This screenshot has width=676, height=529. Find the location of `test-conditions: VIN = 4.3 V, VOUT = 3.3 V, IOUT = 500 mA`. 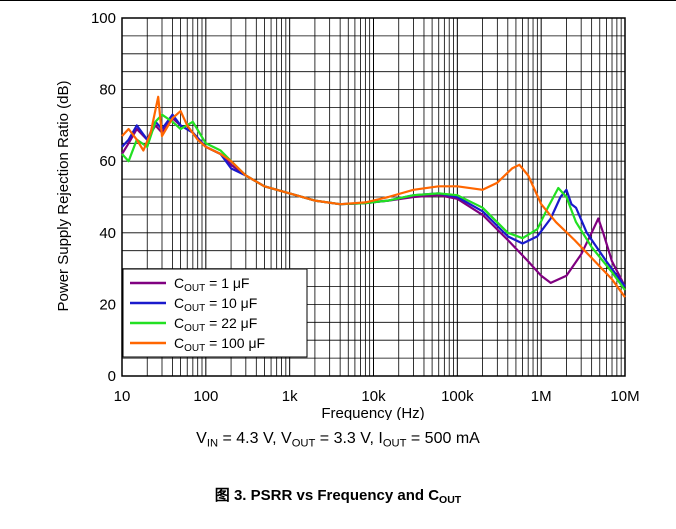

test-conditions: VIN = 4.3 V, VOUT = 3.3 V, IOUT = 500 mA is located at coordinates (338, 440).